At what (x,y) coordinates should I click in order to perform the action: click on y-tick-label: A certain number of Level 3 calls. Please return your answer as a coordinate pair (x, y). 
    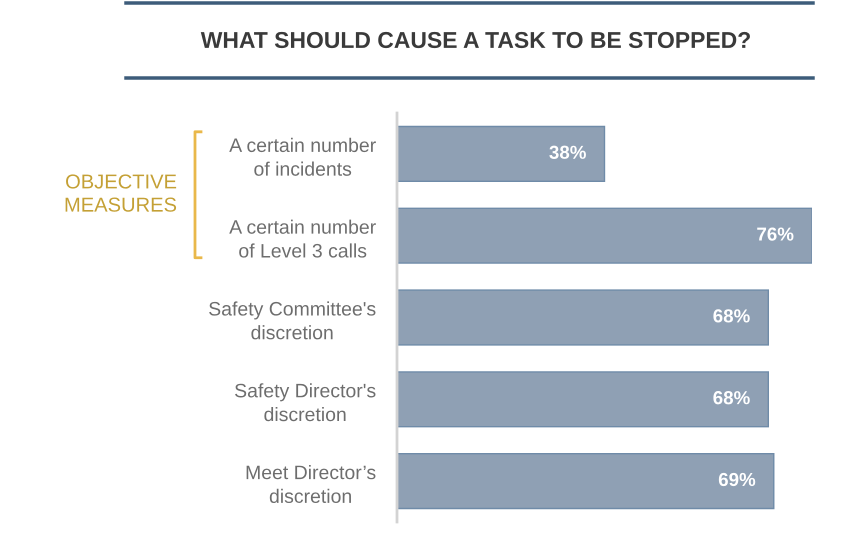
    Looking at the image, I should click on (302, 239).